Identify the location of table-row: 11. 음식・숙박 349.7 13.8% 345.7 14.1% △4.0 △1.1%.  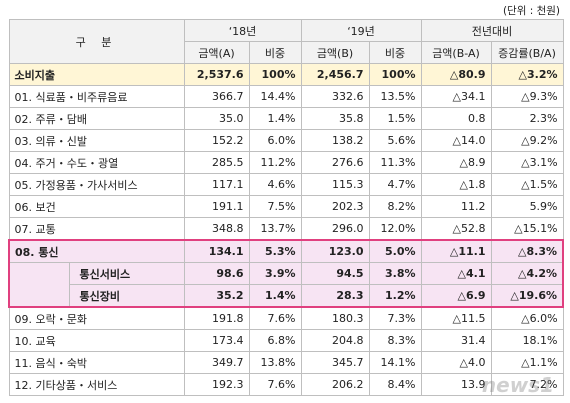
(286, 362).